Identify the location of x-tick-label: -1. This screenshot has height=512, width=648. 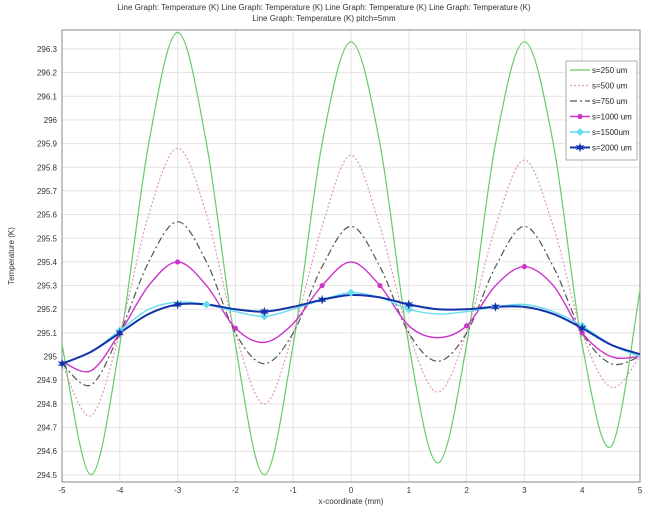
(294, 490).